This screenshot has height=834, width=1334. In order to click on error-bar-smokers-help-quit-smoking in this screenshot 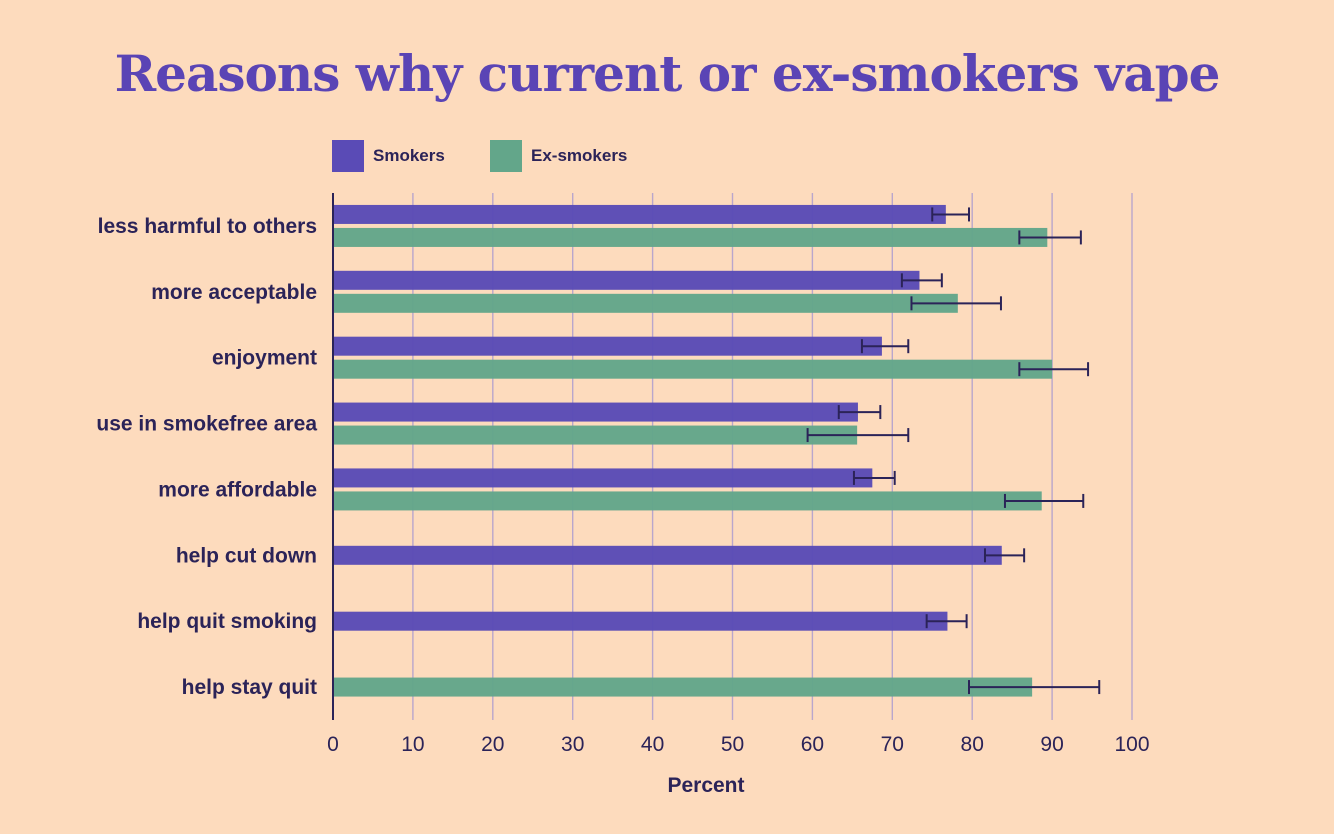, I will do `click(946, 621)`.